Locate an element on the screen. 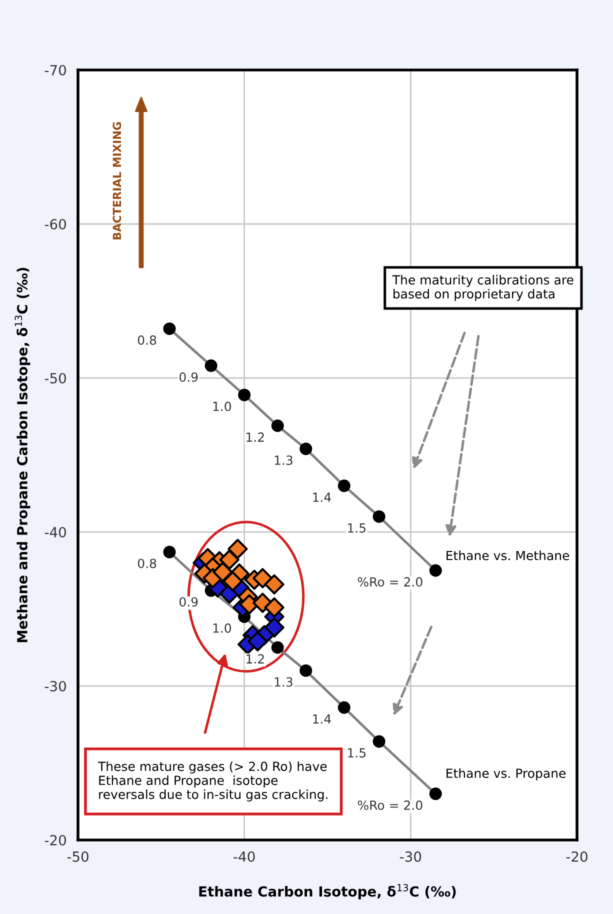 Image resolution: width=613 pixels, height=914 pixels. x-tick-label: -50 is located at coordinates (77, 856).